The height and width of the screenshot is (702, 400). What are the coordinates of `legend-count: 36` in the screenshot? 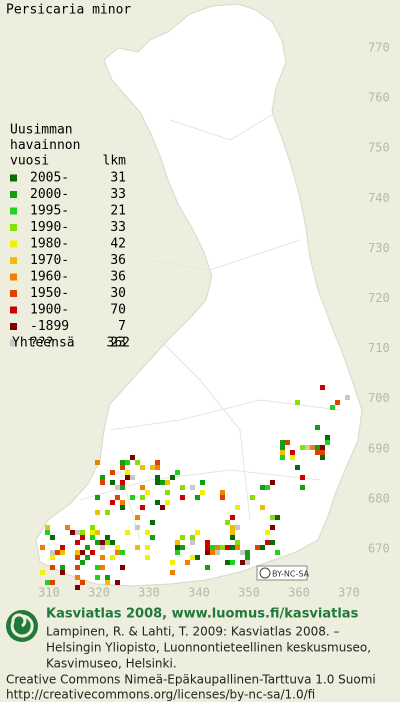 It's located at (118, 277).